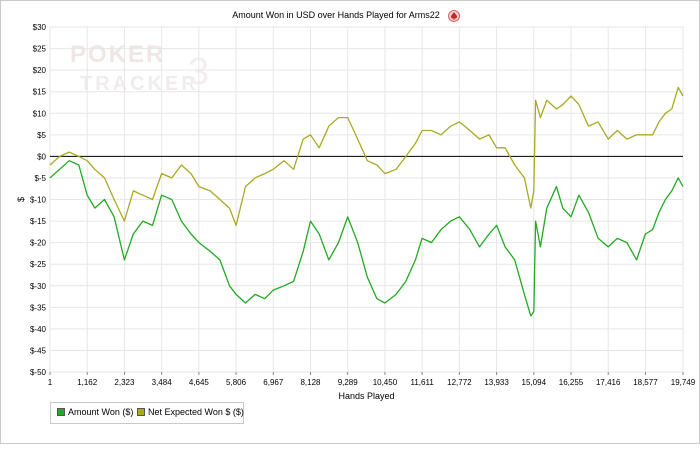 Image resolution: width=700 pixels, height=449 pixels. Describe the element at coordinates (40, 178) in the screenshot. I see `y-tick-label: $-5` at that location.